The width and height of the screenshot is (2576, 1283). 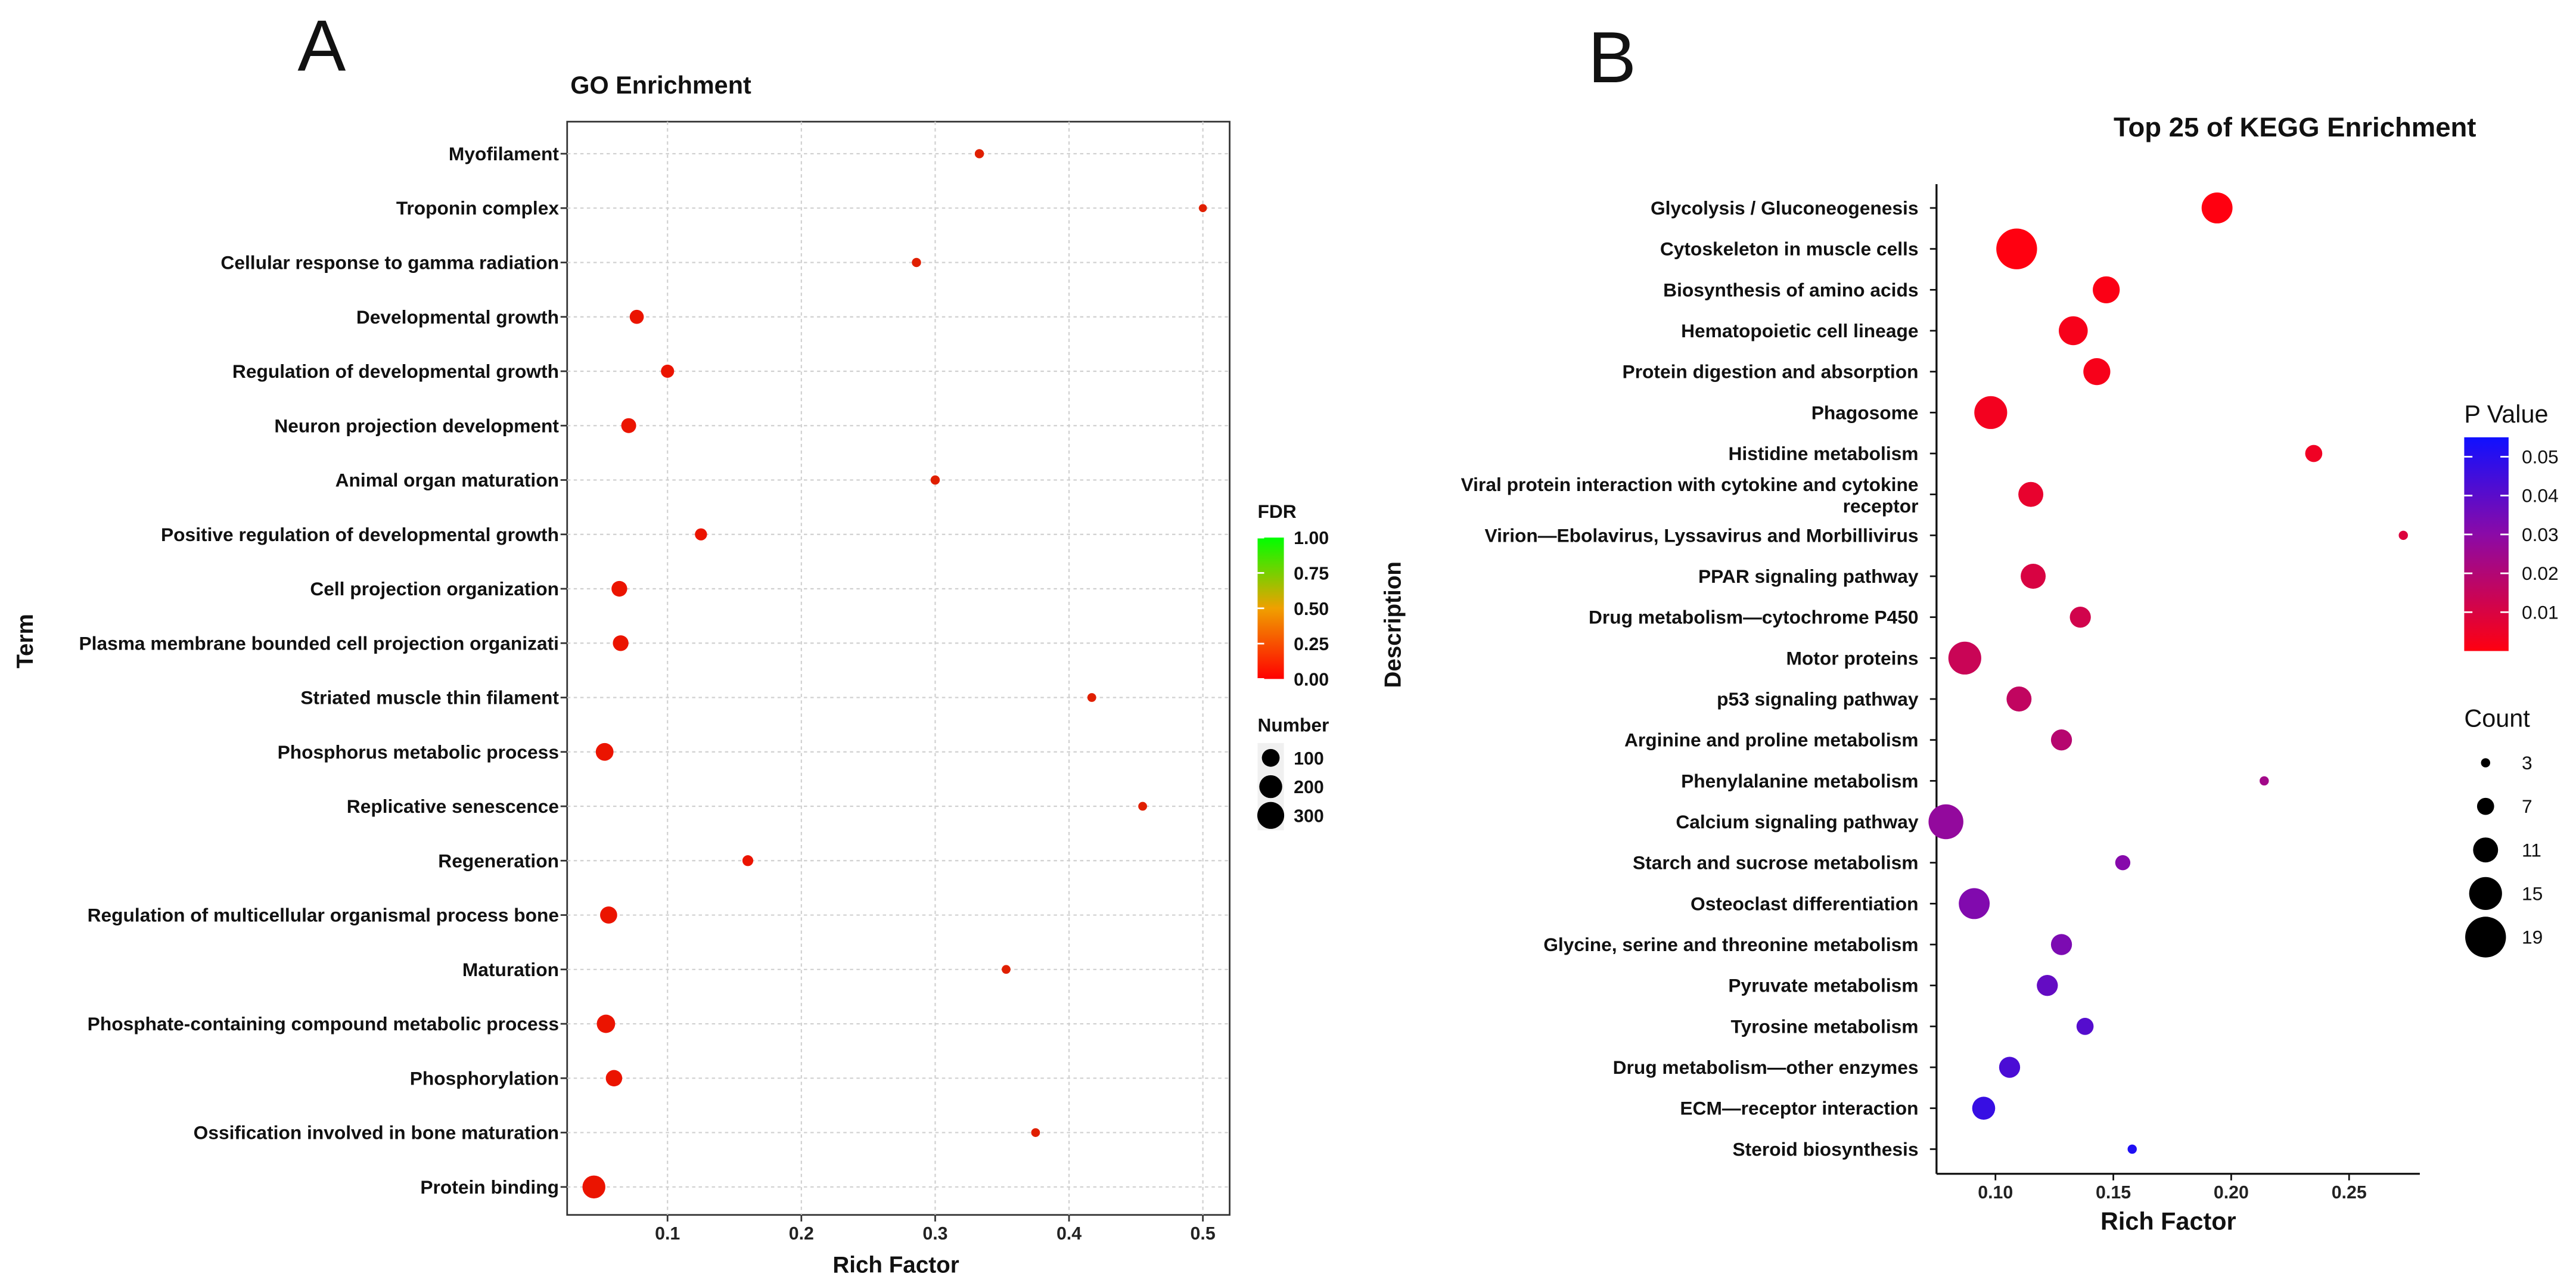 I want to click on go-x-tick-label: 0.4, so click(x=1069, y=1234).